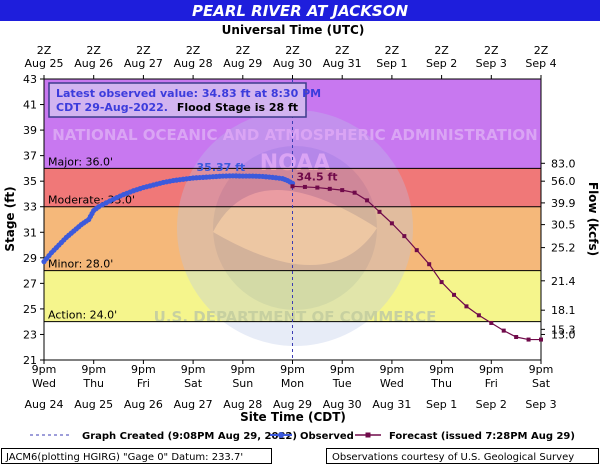 The height and width of the screenshot is (469, 600). I want to click on top-axis-label: Universal Time (UTC), so click(293, 30).